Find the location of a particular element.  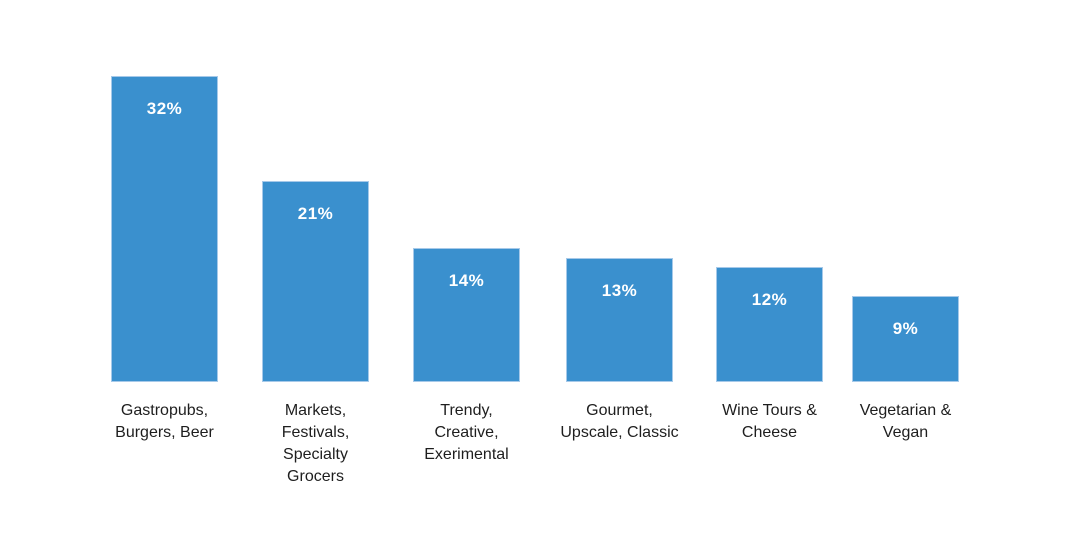

category-label-line: Festivals, is located at coordinates (315, 432).